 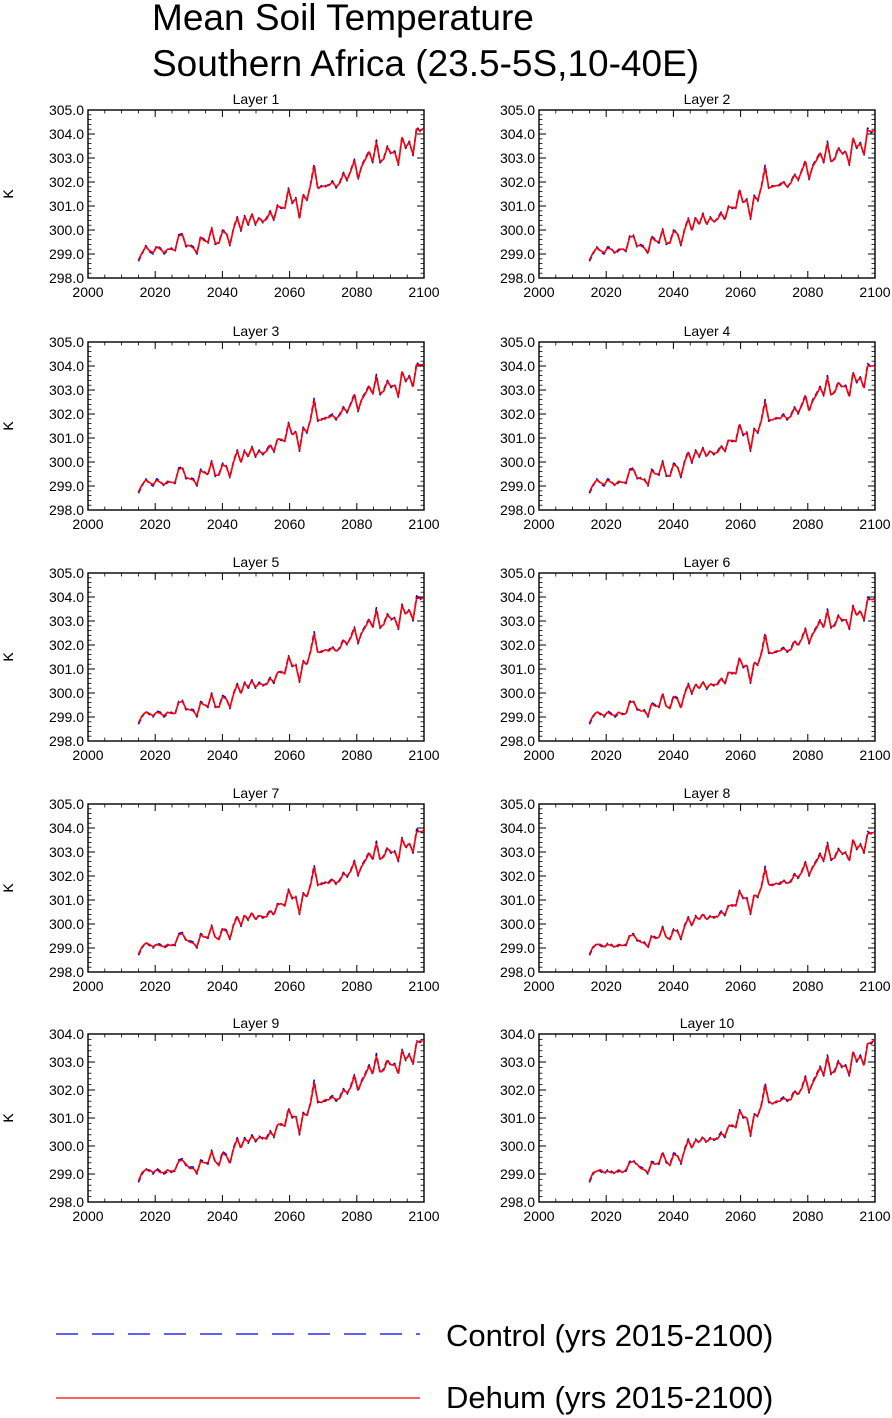 What do you see at coordinates (707, 793) in the screenshot?
I see `panel-title: Layer 8` at bounding box center [707, 793].